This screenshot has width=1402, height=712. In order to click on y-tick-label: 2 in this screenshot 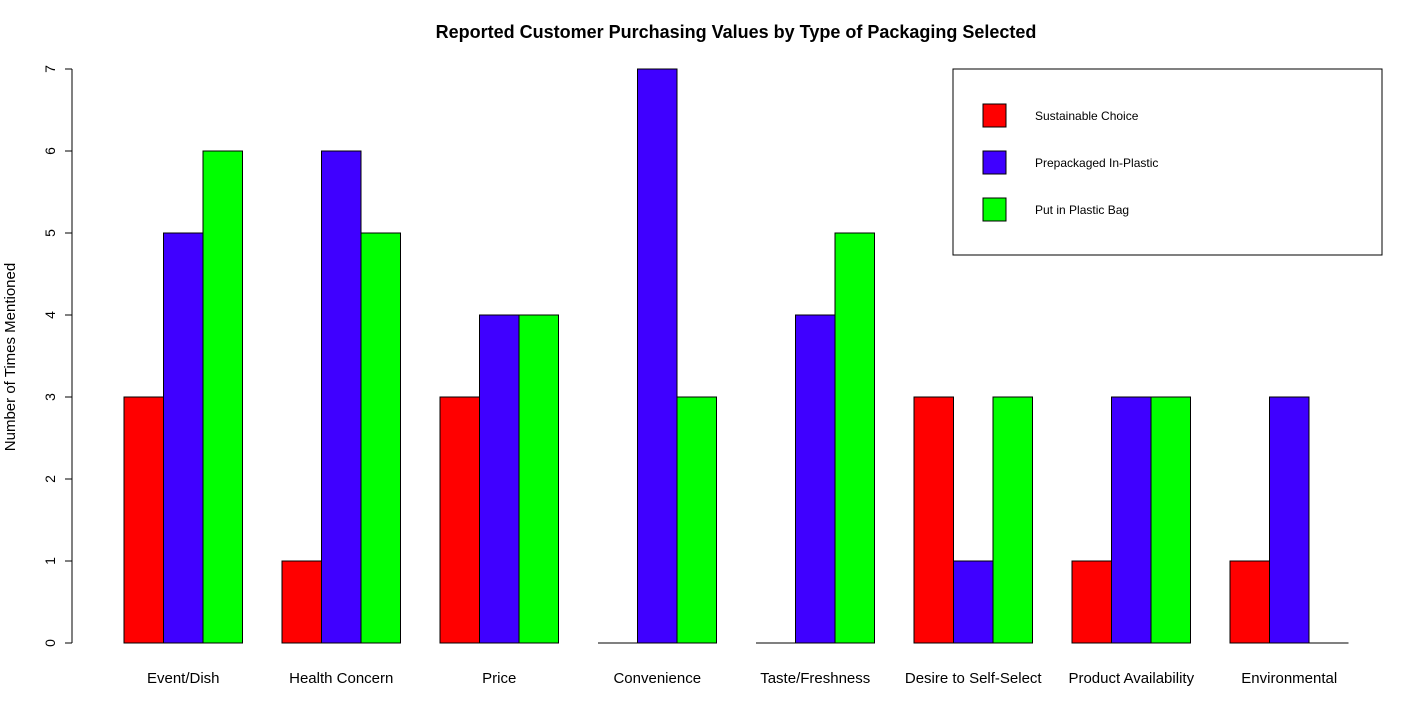, I will do `click(50, 479)`.